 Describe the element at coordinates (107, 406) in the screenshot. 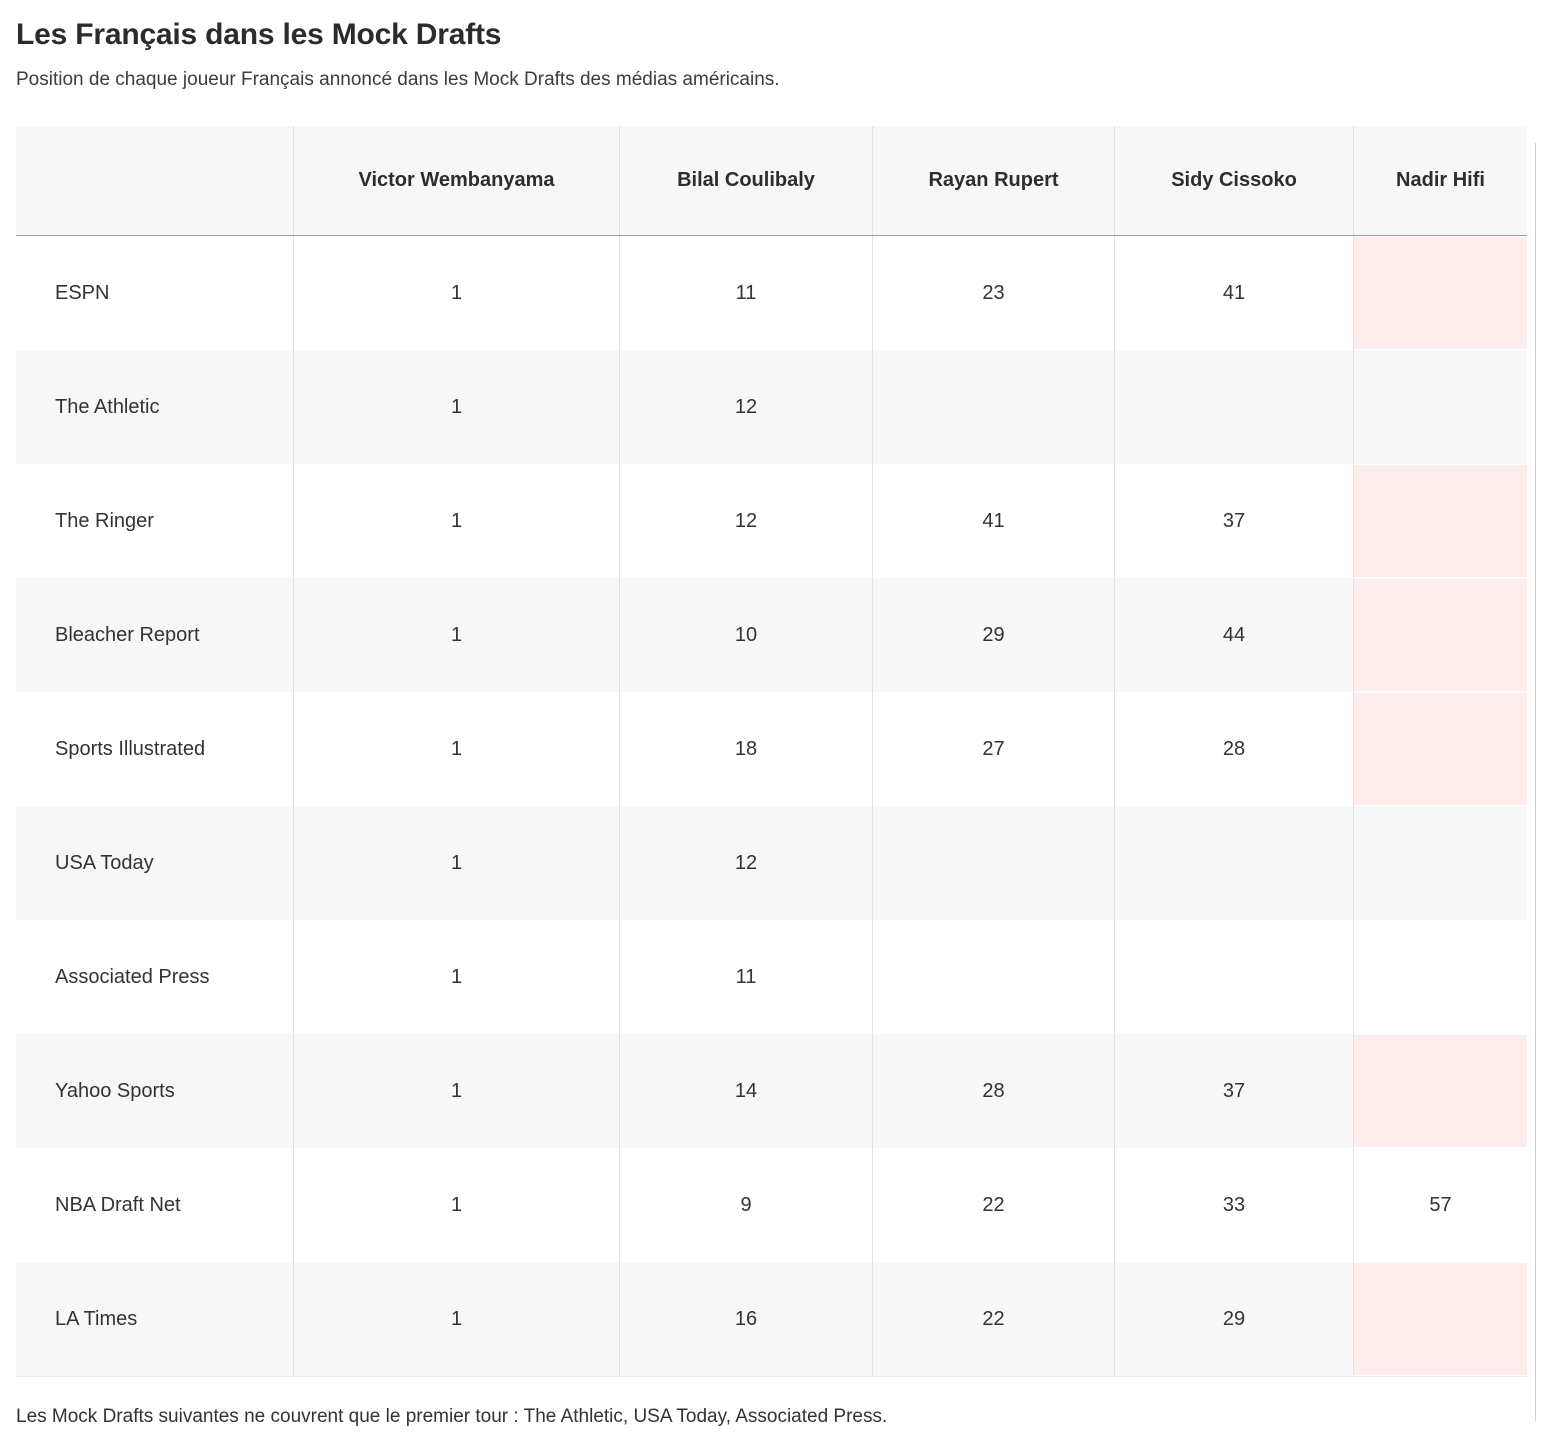

I see `row-label-cell: The Athletic` at that location.